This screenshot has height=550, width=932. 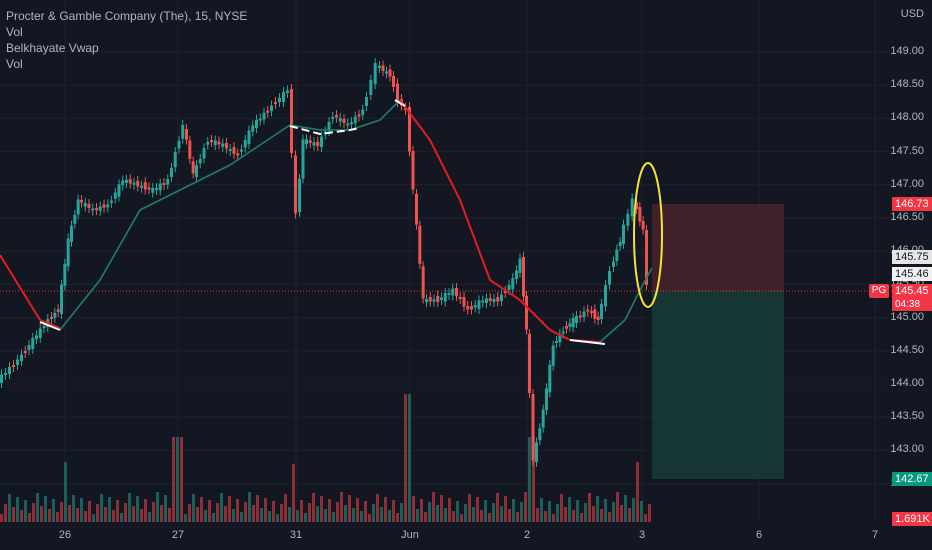 I want to click on legend-symbol-title: Procter & Gamble Company (The), 15, NYSE, so click(x=127, y=16).